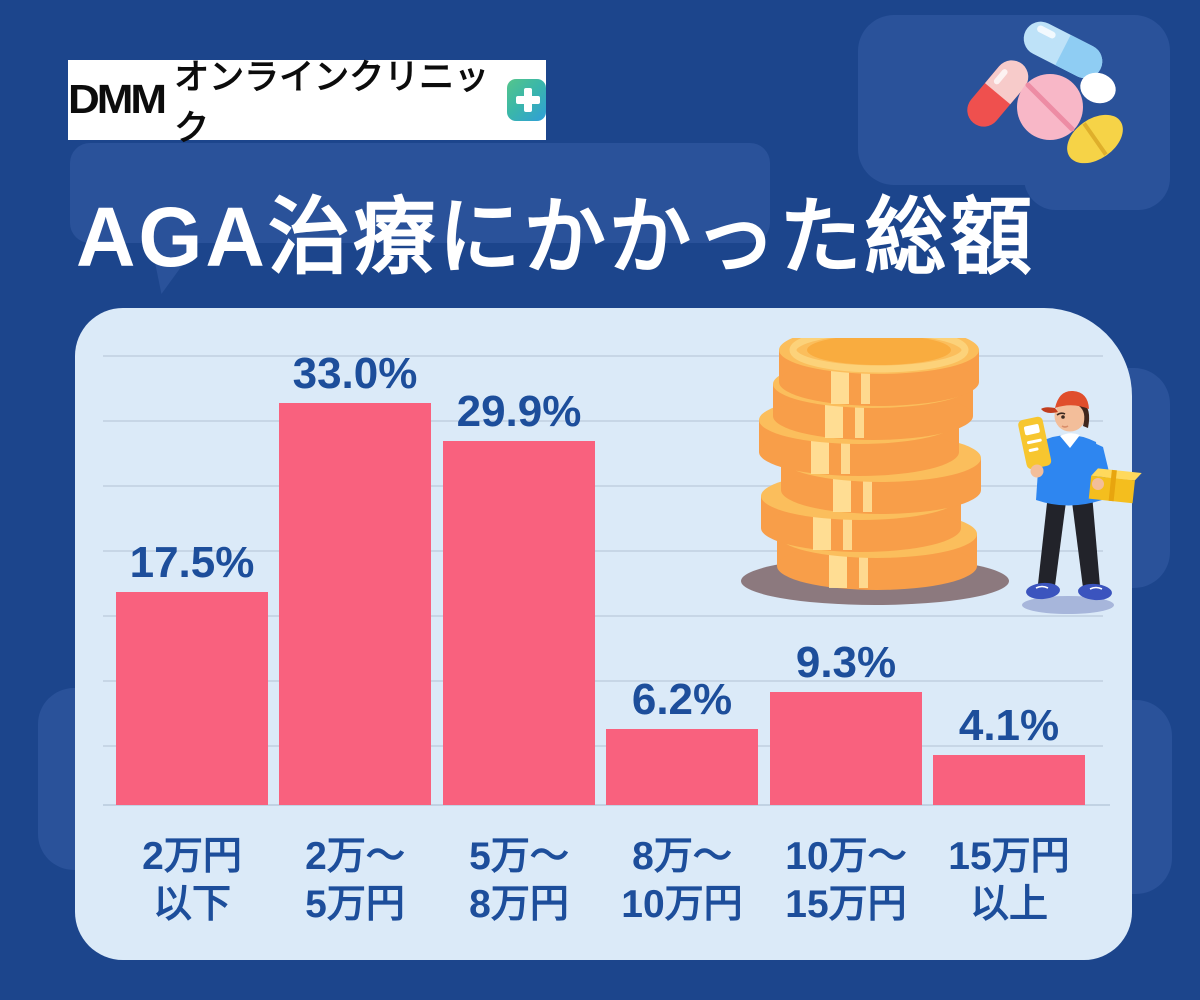  Describe the element at coordinates (332, 103) in the screenshot. I see `clinic-logo-text: オンラインクリニック` at that location.